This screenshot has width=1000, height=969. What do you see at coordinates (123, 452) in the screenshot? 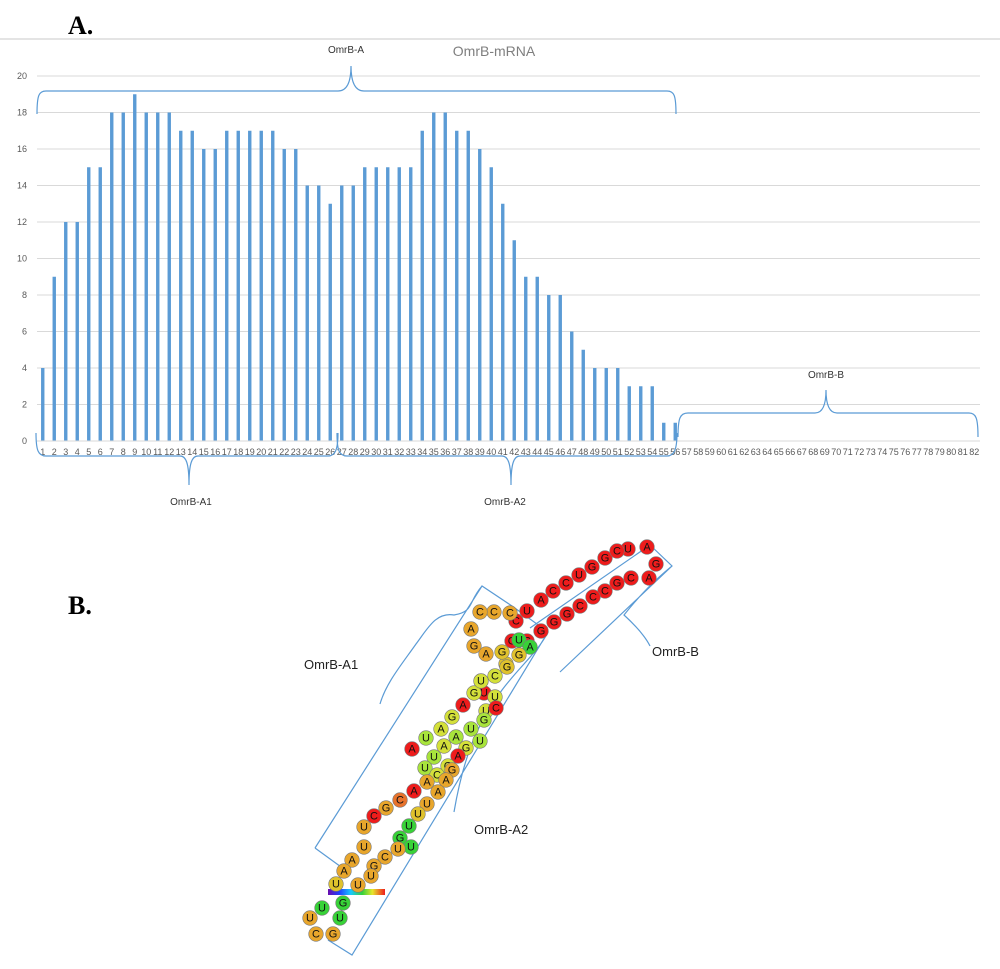
I see `x-tick-label: 8` at bounding box center [123, 452].